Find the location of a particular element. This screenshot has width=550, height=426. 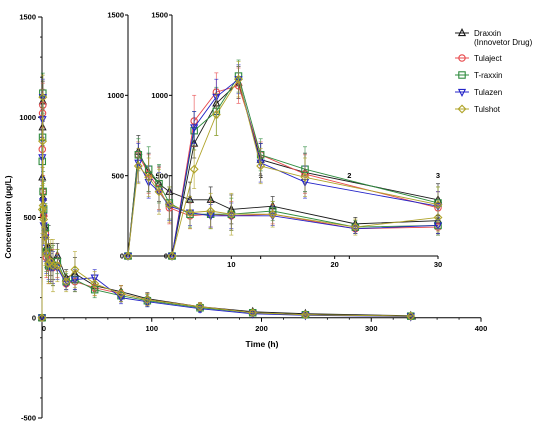

inset-early-y-tick-label: 0 is located at coordinates (166, 256).